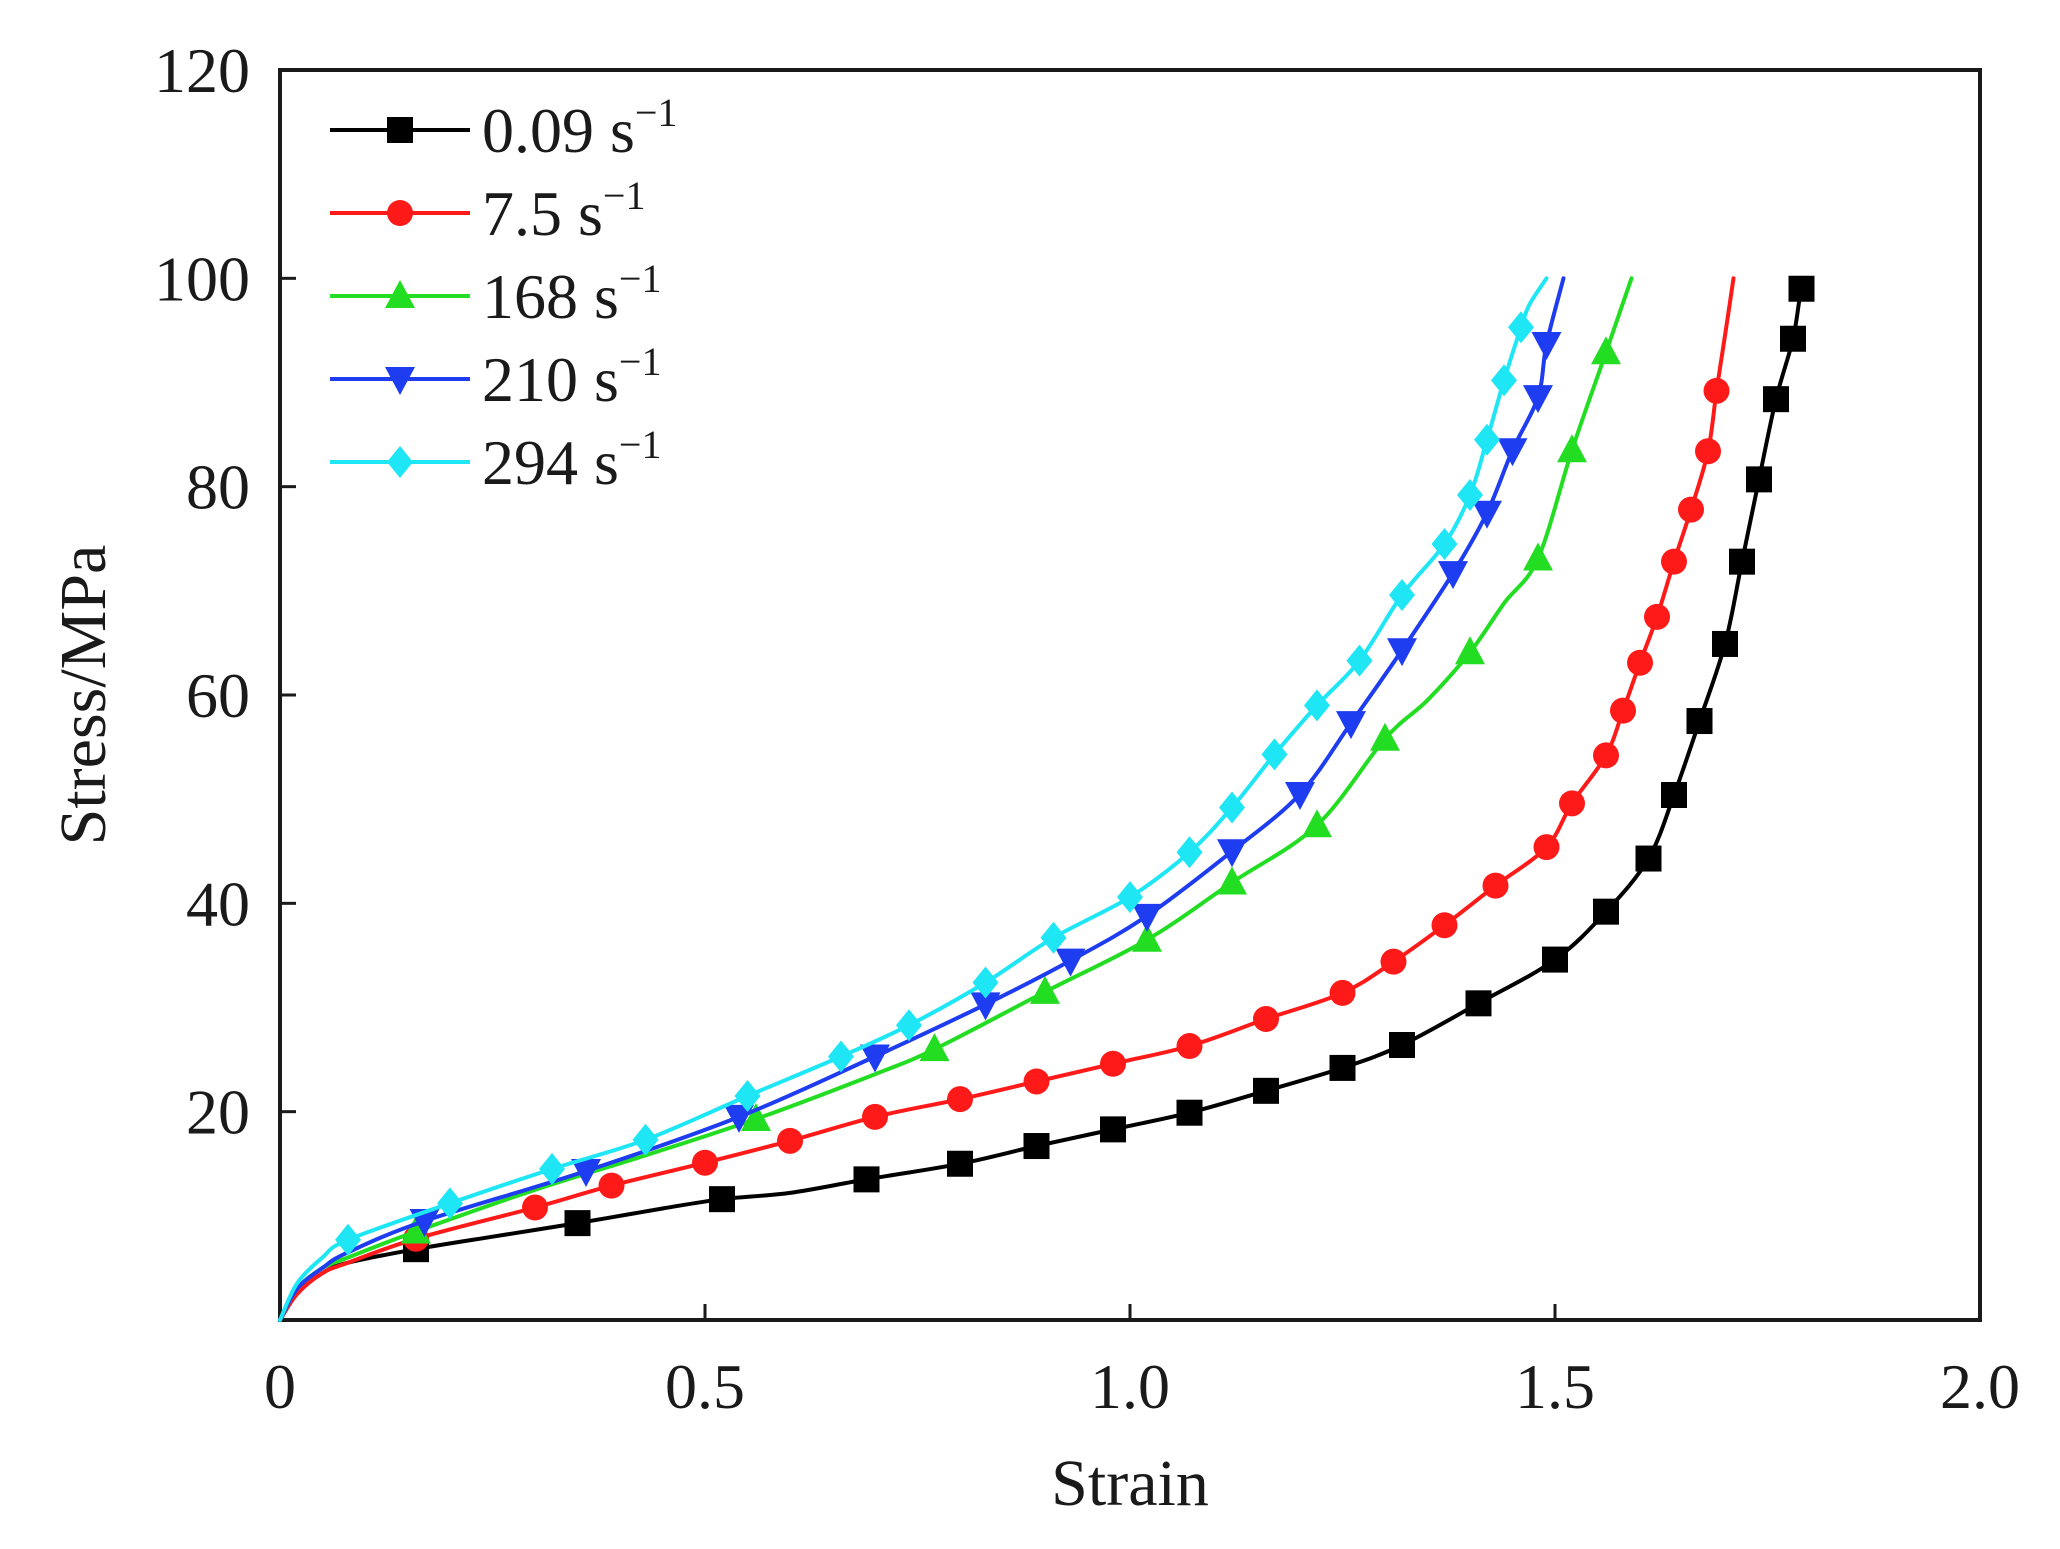  Describe the element at coordinates (571, 294) in the screenshot. I see `legend-label-168-s: 168 s−1` at that location.